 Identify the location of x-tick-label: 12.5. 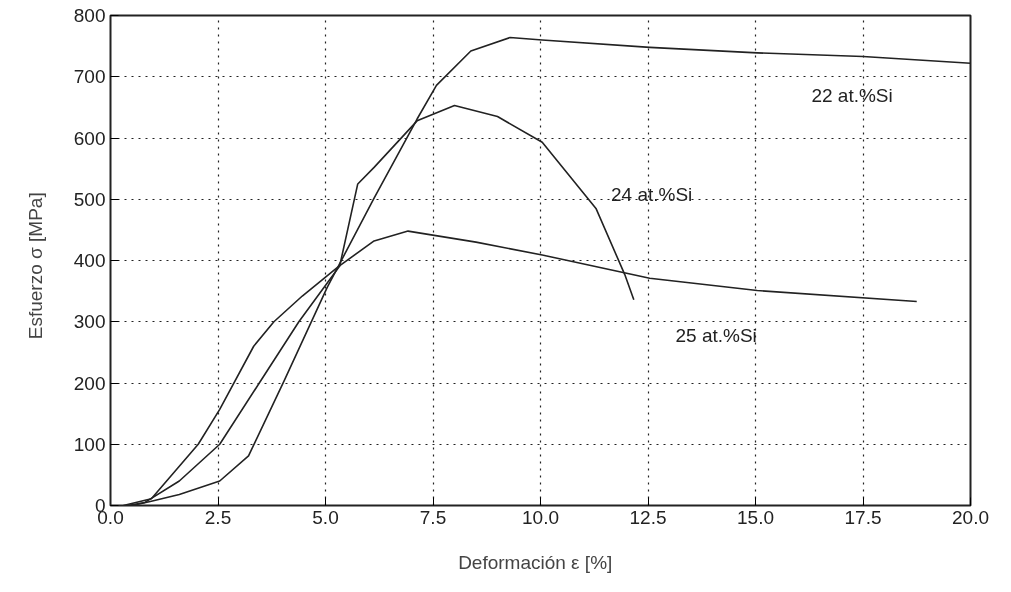
(648, 517).